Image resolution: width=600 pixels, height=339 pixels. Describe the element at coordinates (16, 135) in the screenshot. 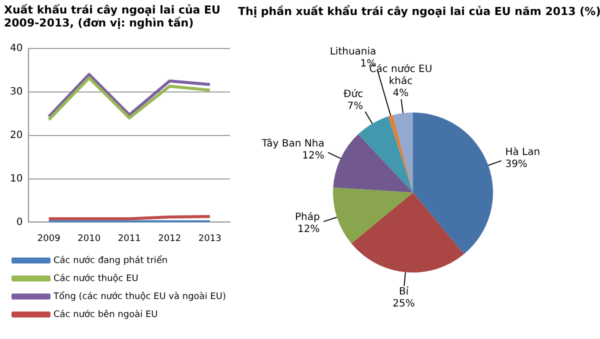

I see `y-tick-label: 20` at that location.